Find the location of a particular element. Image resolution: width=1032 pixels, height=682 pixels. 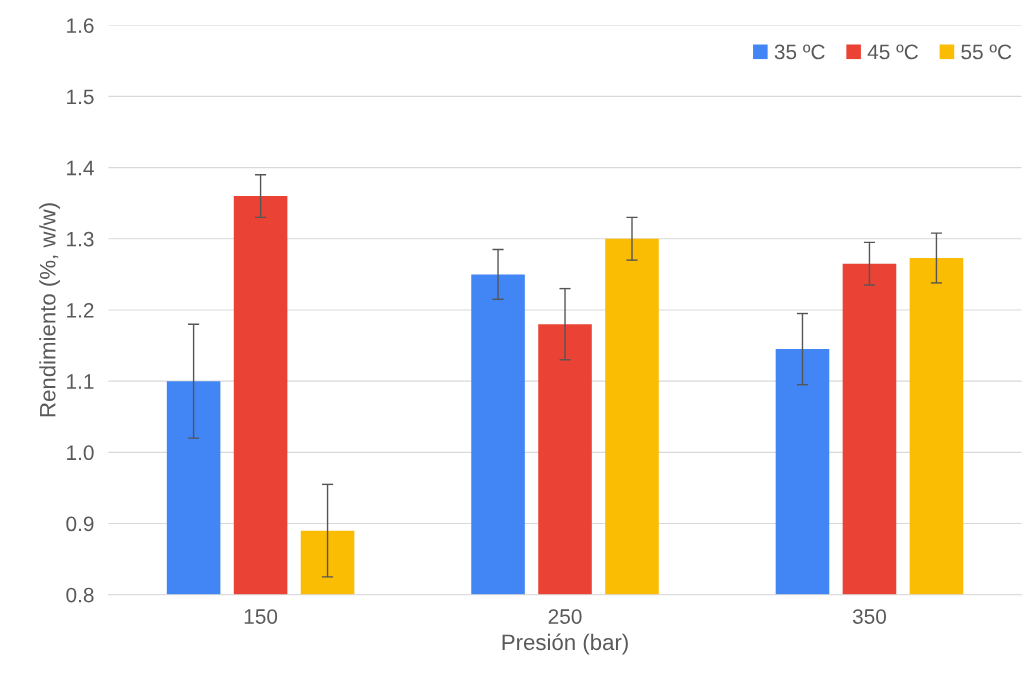

legend-label: 45 ºC is located at coordinates (892, 52).